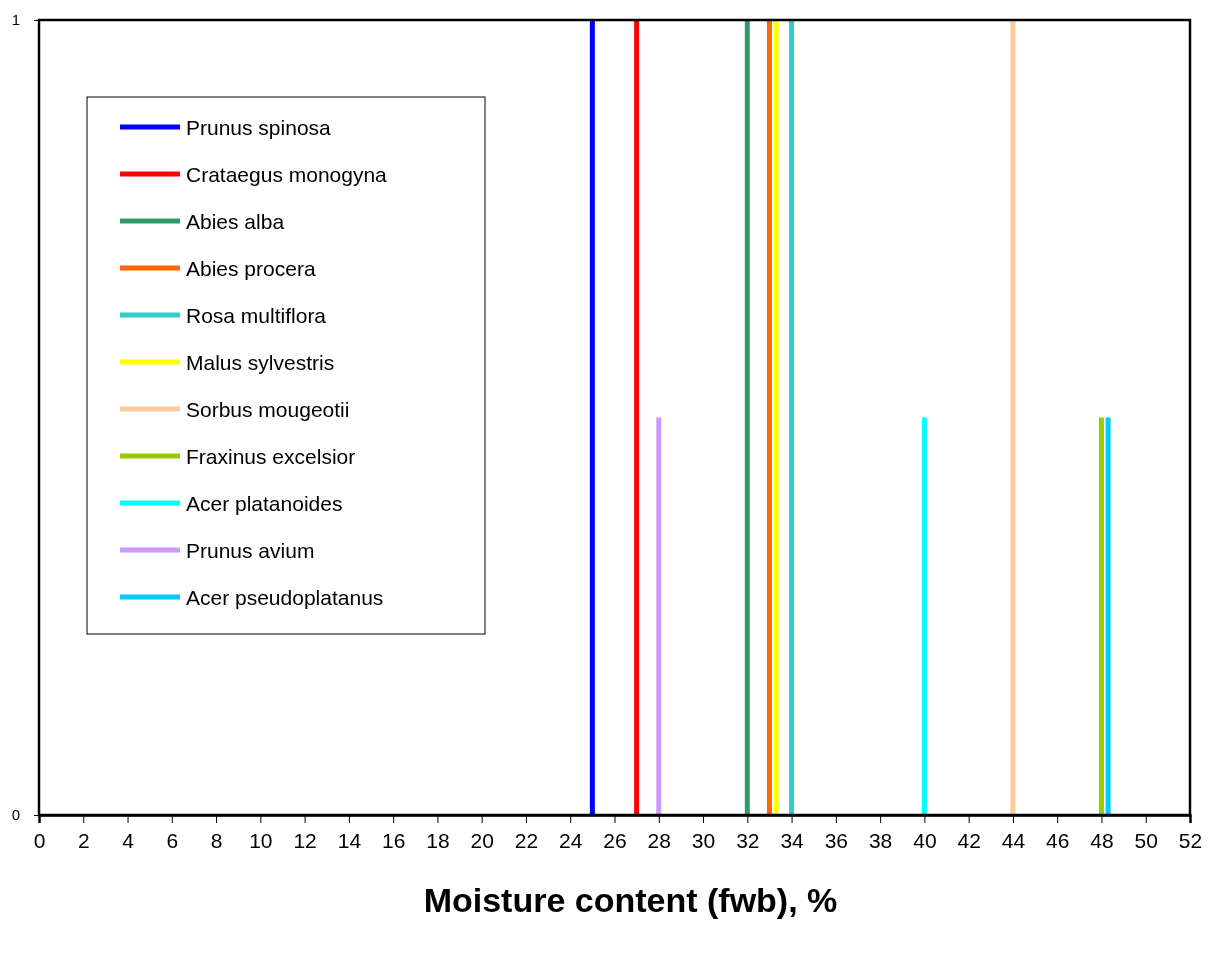 Image resolution: width=1220 pixels, height=957 pixels. I want to click on x-tick-label: 0, so click(39, 840).